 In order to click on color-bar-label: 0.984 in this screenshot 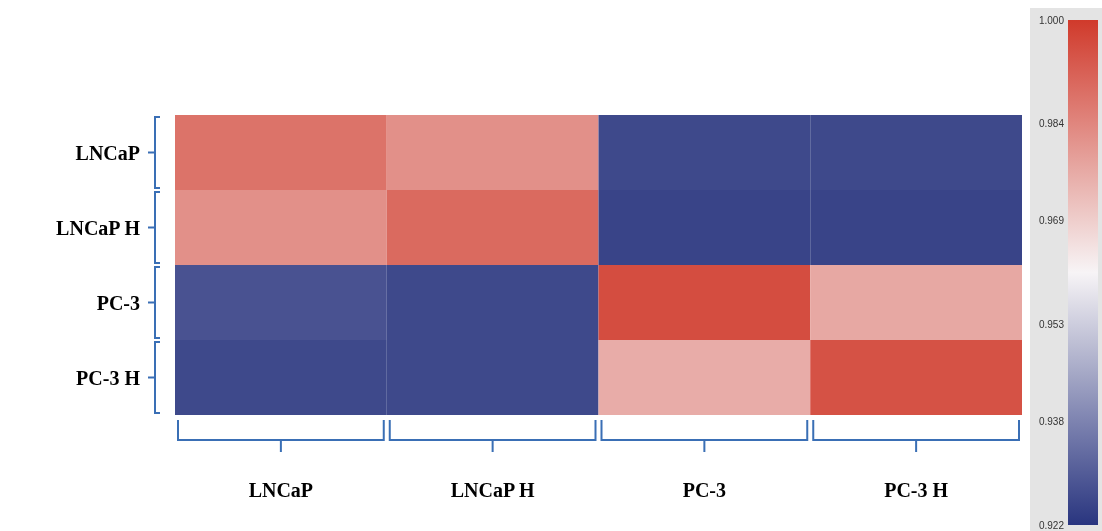, I will do `click(1051, 124)`.